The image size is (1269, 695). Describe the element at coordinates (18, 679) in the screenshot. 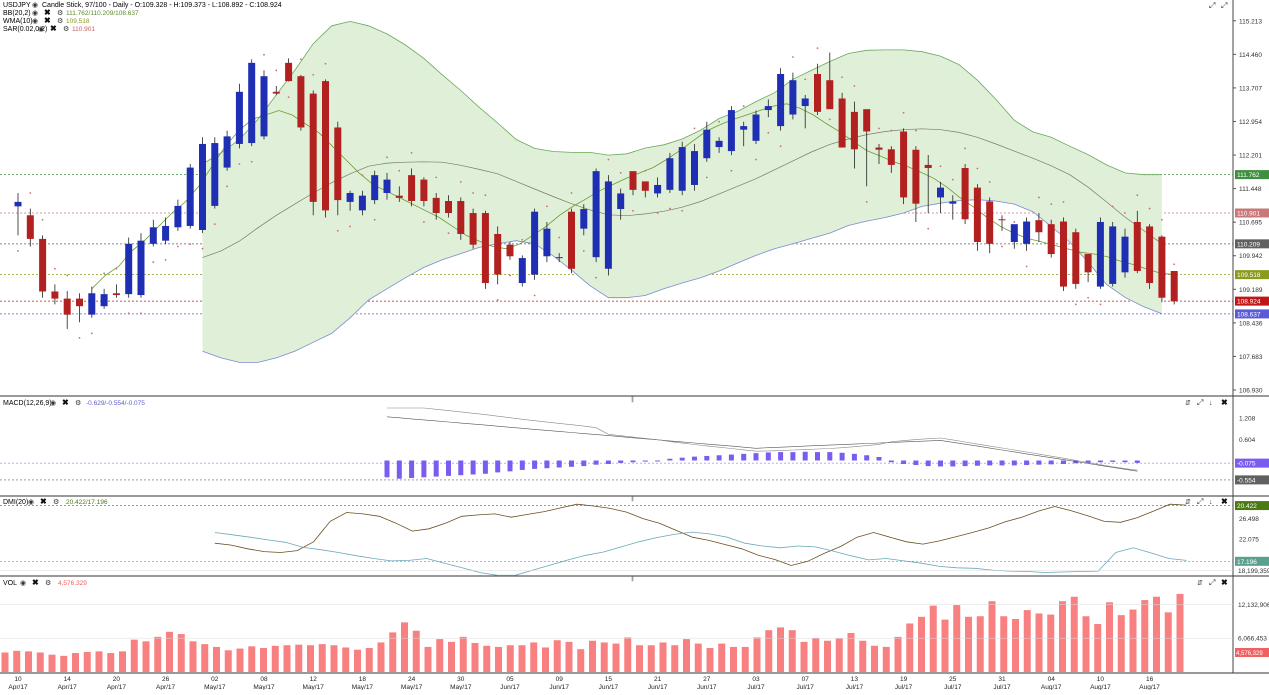

I see `x-tick-label: 10` at that location.